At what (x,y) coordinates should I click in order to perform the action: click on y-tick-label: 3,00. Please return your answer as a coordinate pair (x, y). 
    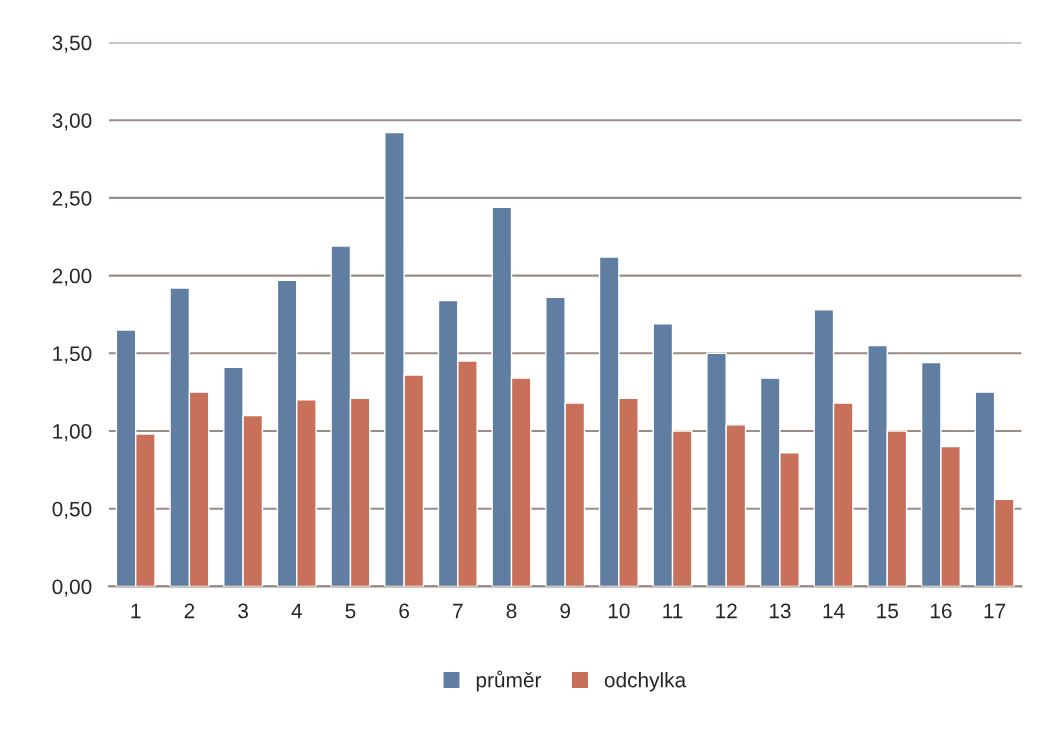
    Looking at the image, I should click on (72, 122).